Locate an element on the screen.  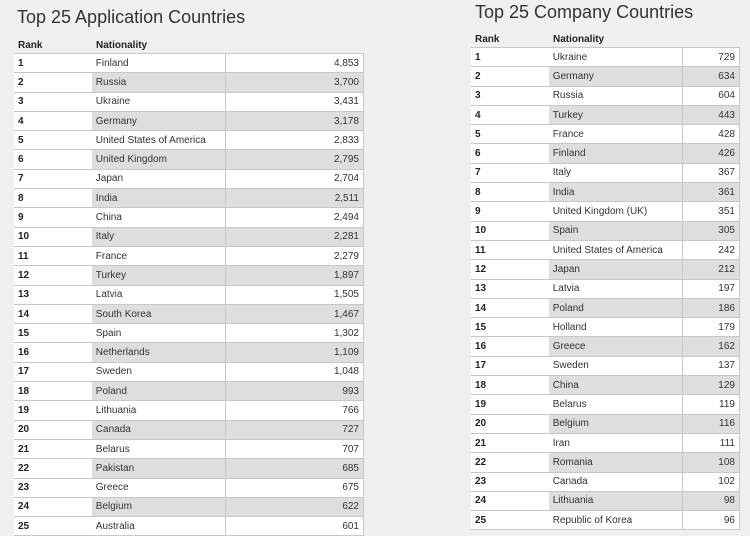
rank-column-header: Rank is located at coordinates (30, 45).